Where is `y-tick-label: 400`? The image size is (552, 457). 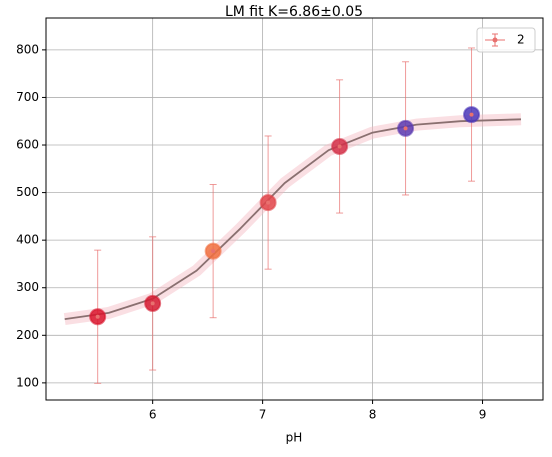
y-tick-label: 400 is located at coordinates (27, 240).